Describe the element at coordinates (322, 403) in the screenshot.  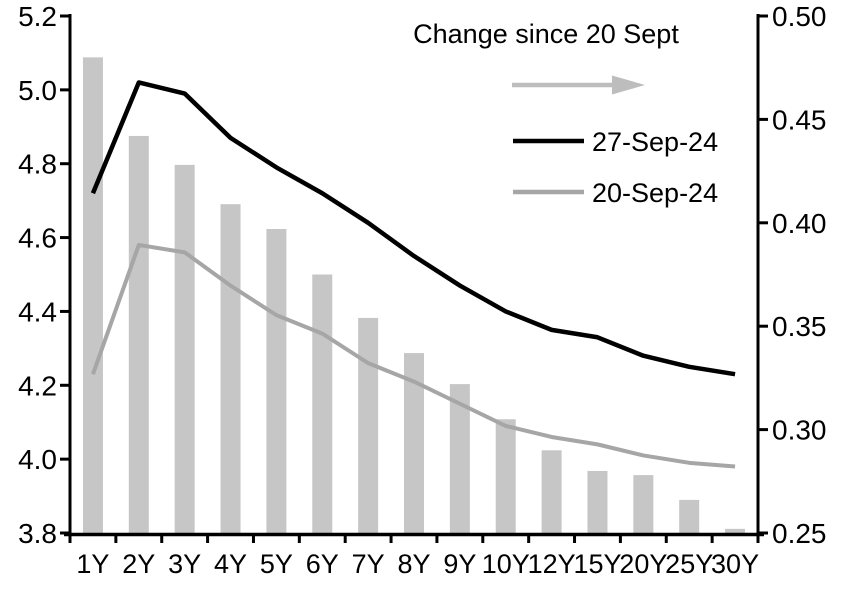
I see `bar-6Y` at that location.